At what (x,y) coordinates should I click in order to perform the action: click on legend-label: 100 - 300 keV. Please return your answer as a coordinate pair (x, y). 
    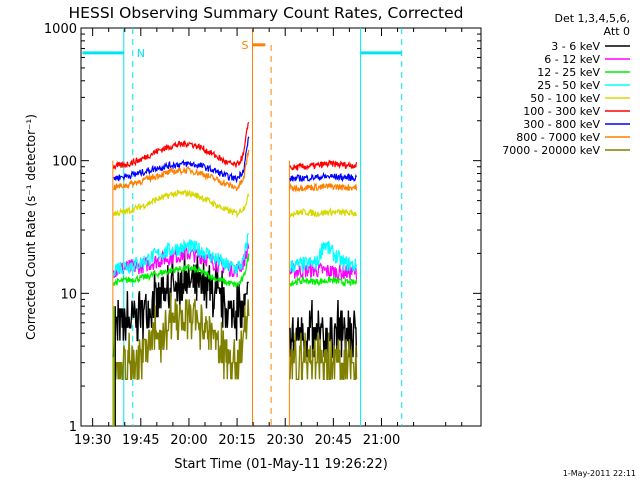
    Looking at the image, I should click on (561, 111).